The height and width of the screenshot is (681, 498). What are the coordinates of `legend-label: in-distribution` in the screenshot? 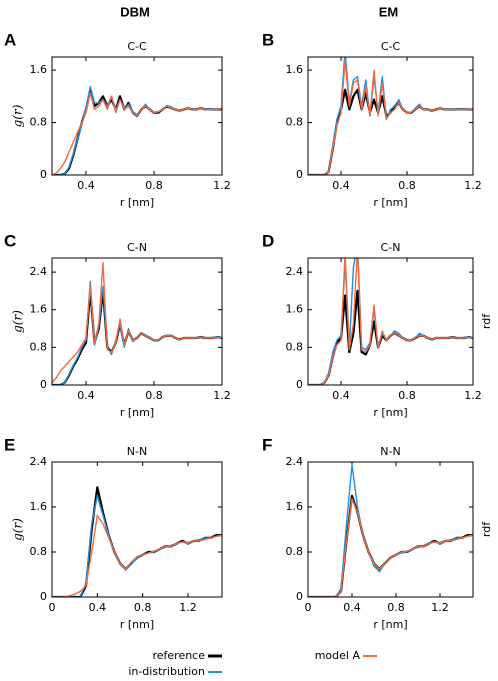 It's located at (166, 671).